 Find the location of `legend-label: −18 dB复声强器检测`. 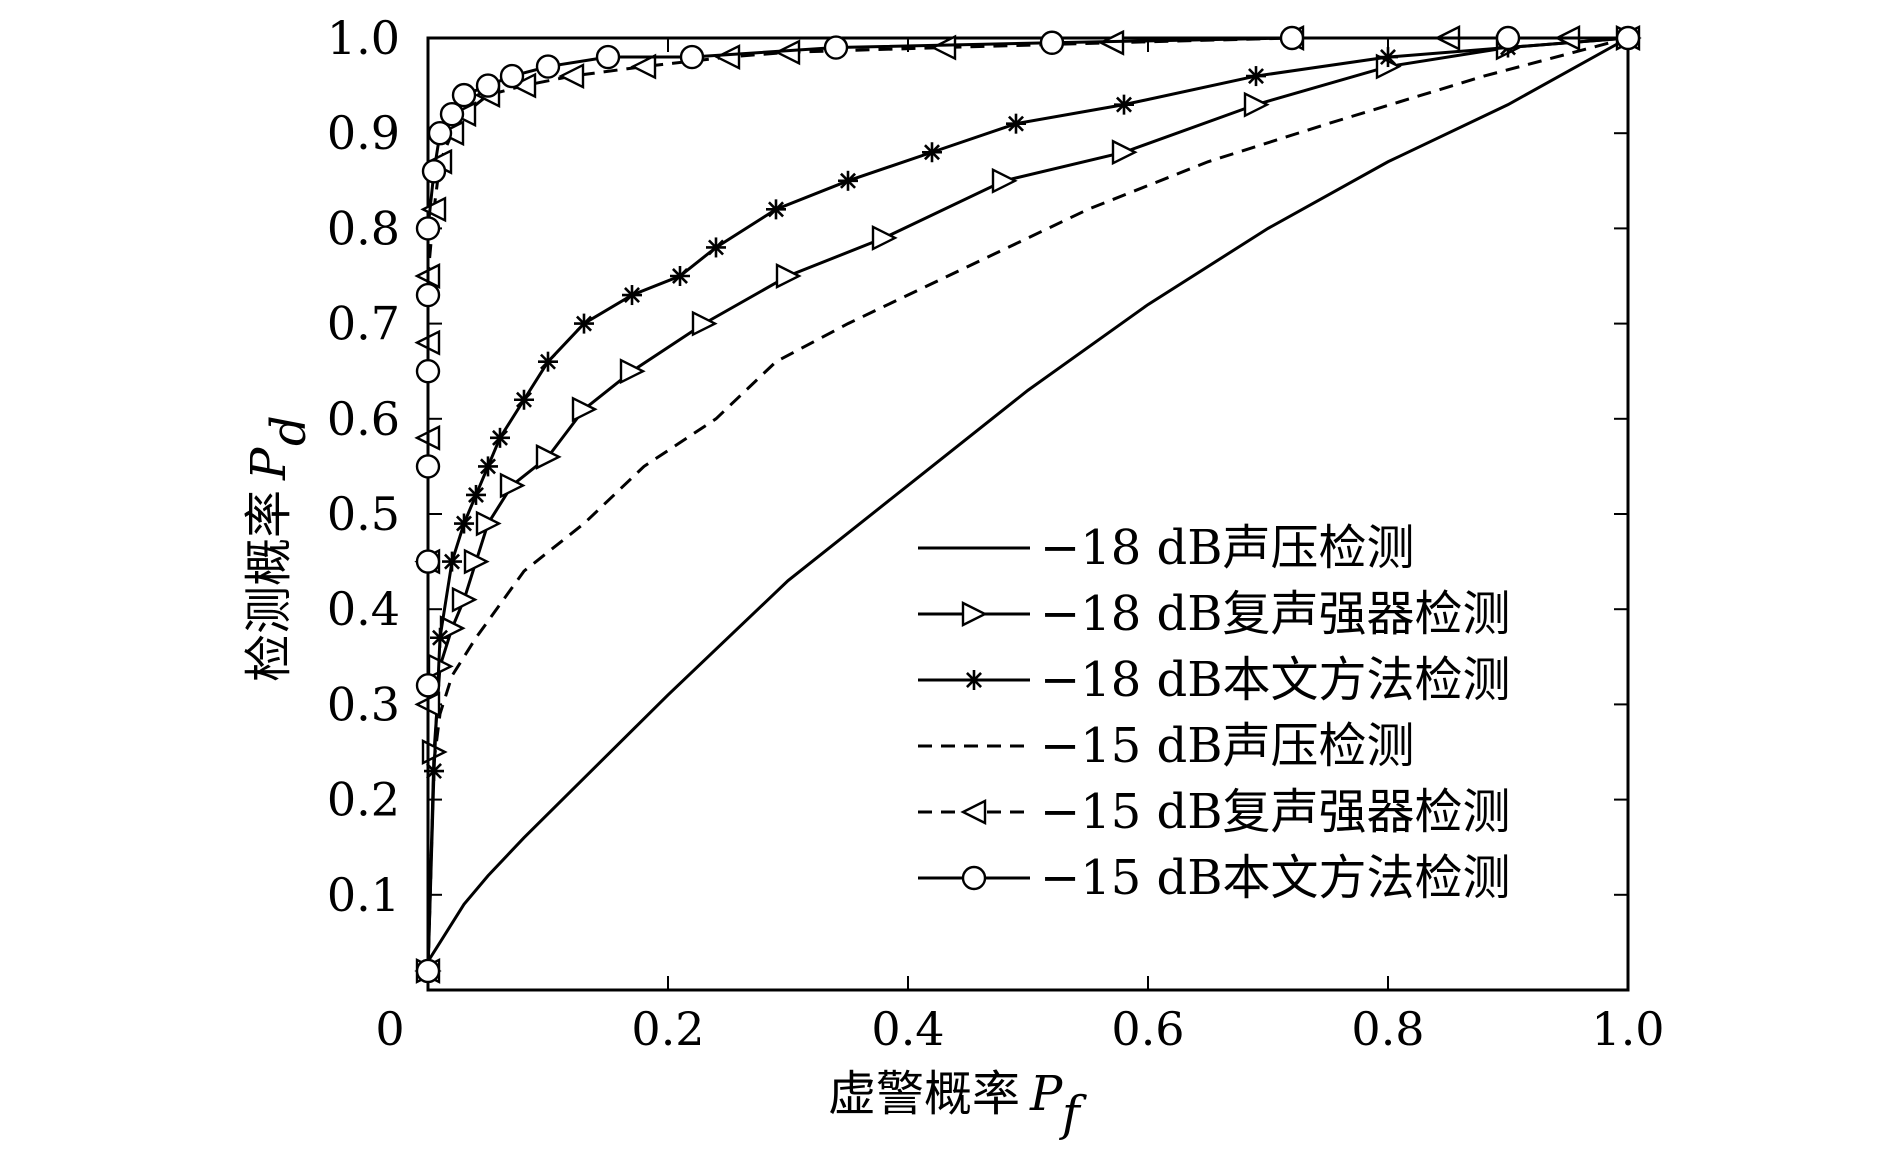

legend-label: −18 dB复声强器检测 is located at coordinates (1275, 614).